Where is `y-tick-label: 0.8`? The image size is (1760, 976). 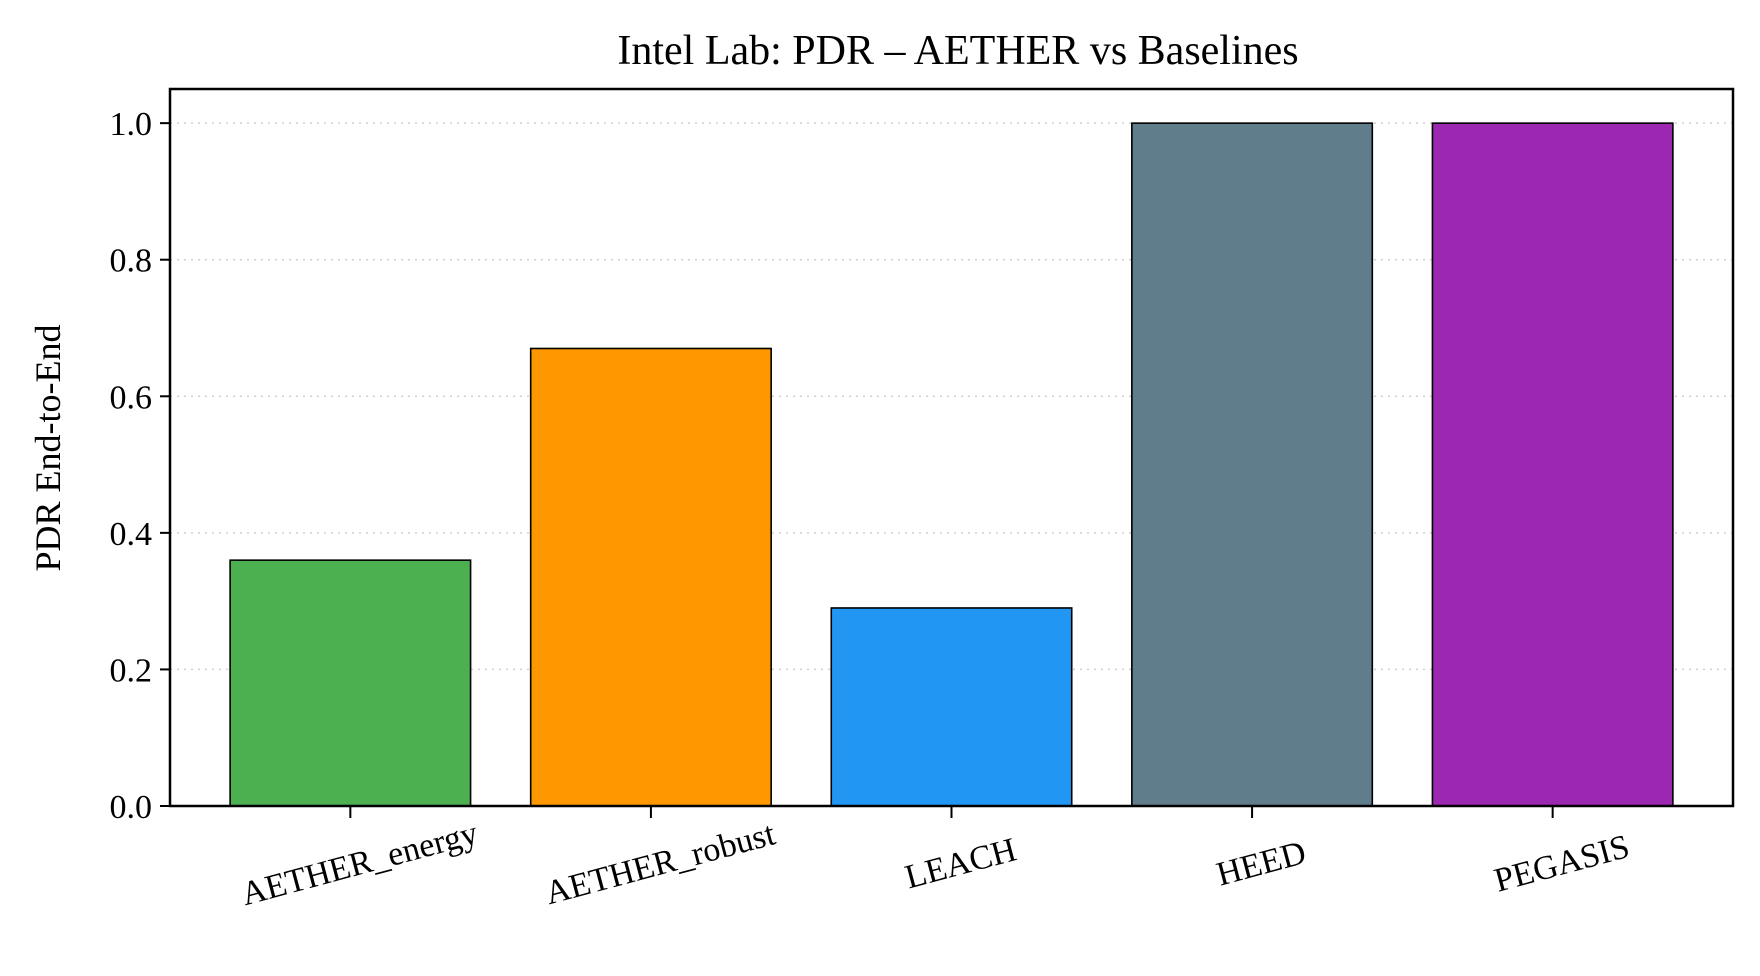
y-tick-label: 0.8 is located at coordinates (131, 261).